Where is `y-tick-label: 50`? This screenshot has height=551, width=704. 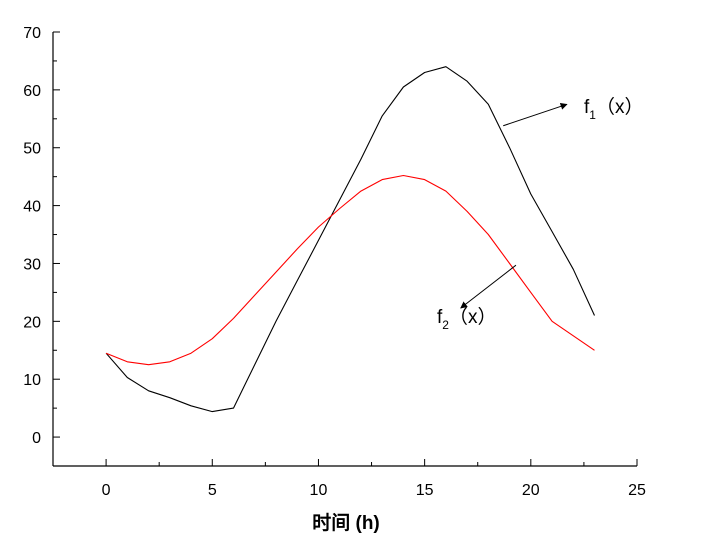
y-tick-label: 50 is located at coordinates (32, 149).